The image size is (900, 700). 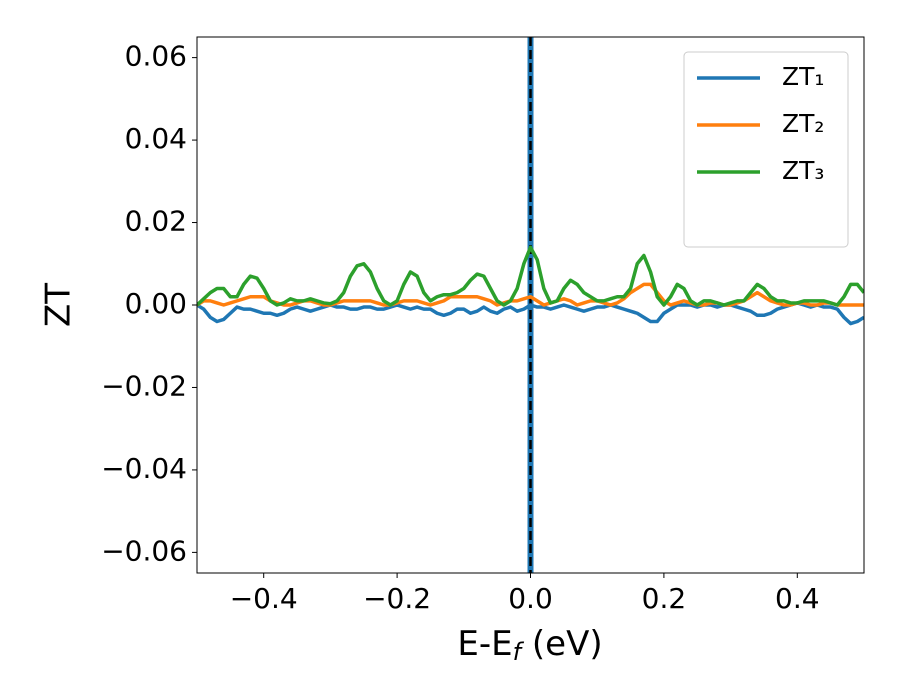 What do you see at coordinates (144, 385) in the screenshot?
I see `y-tick-label: −0.02` at bounding box center [144, 385].